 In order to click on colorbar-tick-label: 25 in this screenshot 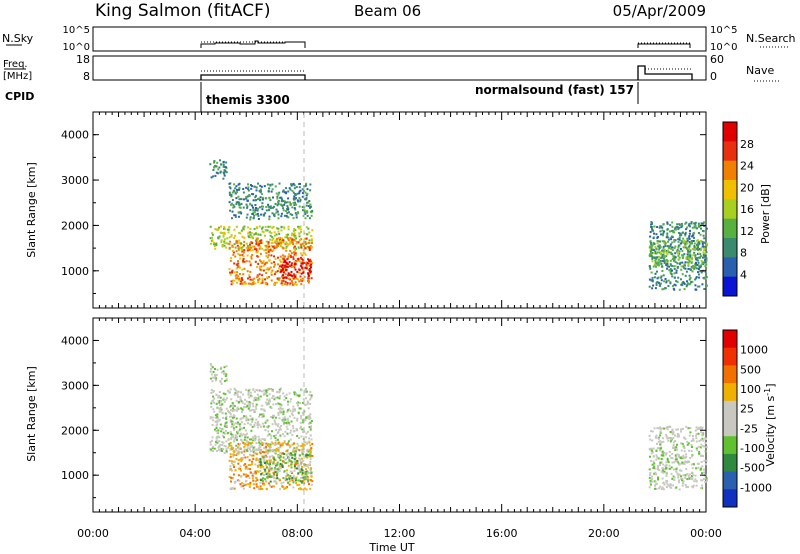, I will do `click(747, 409)`.